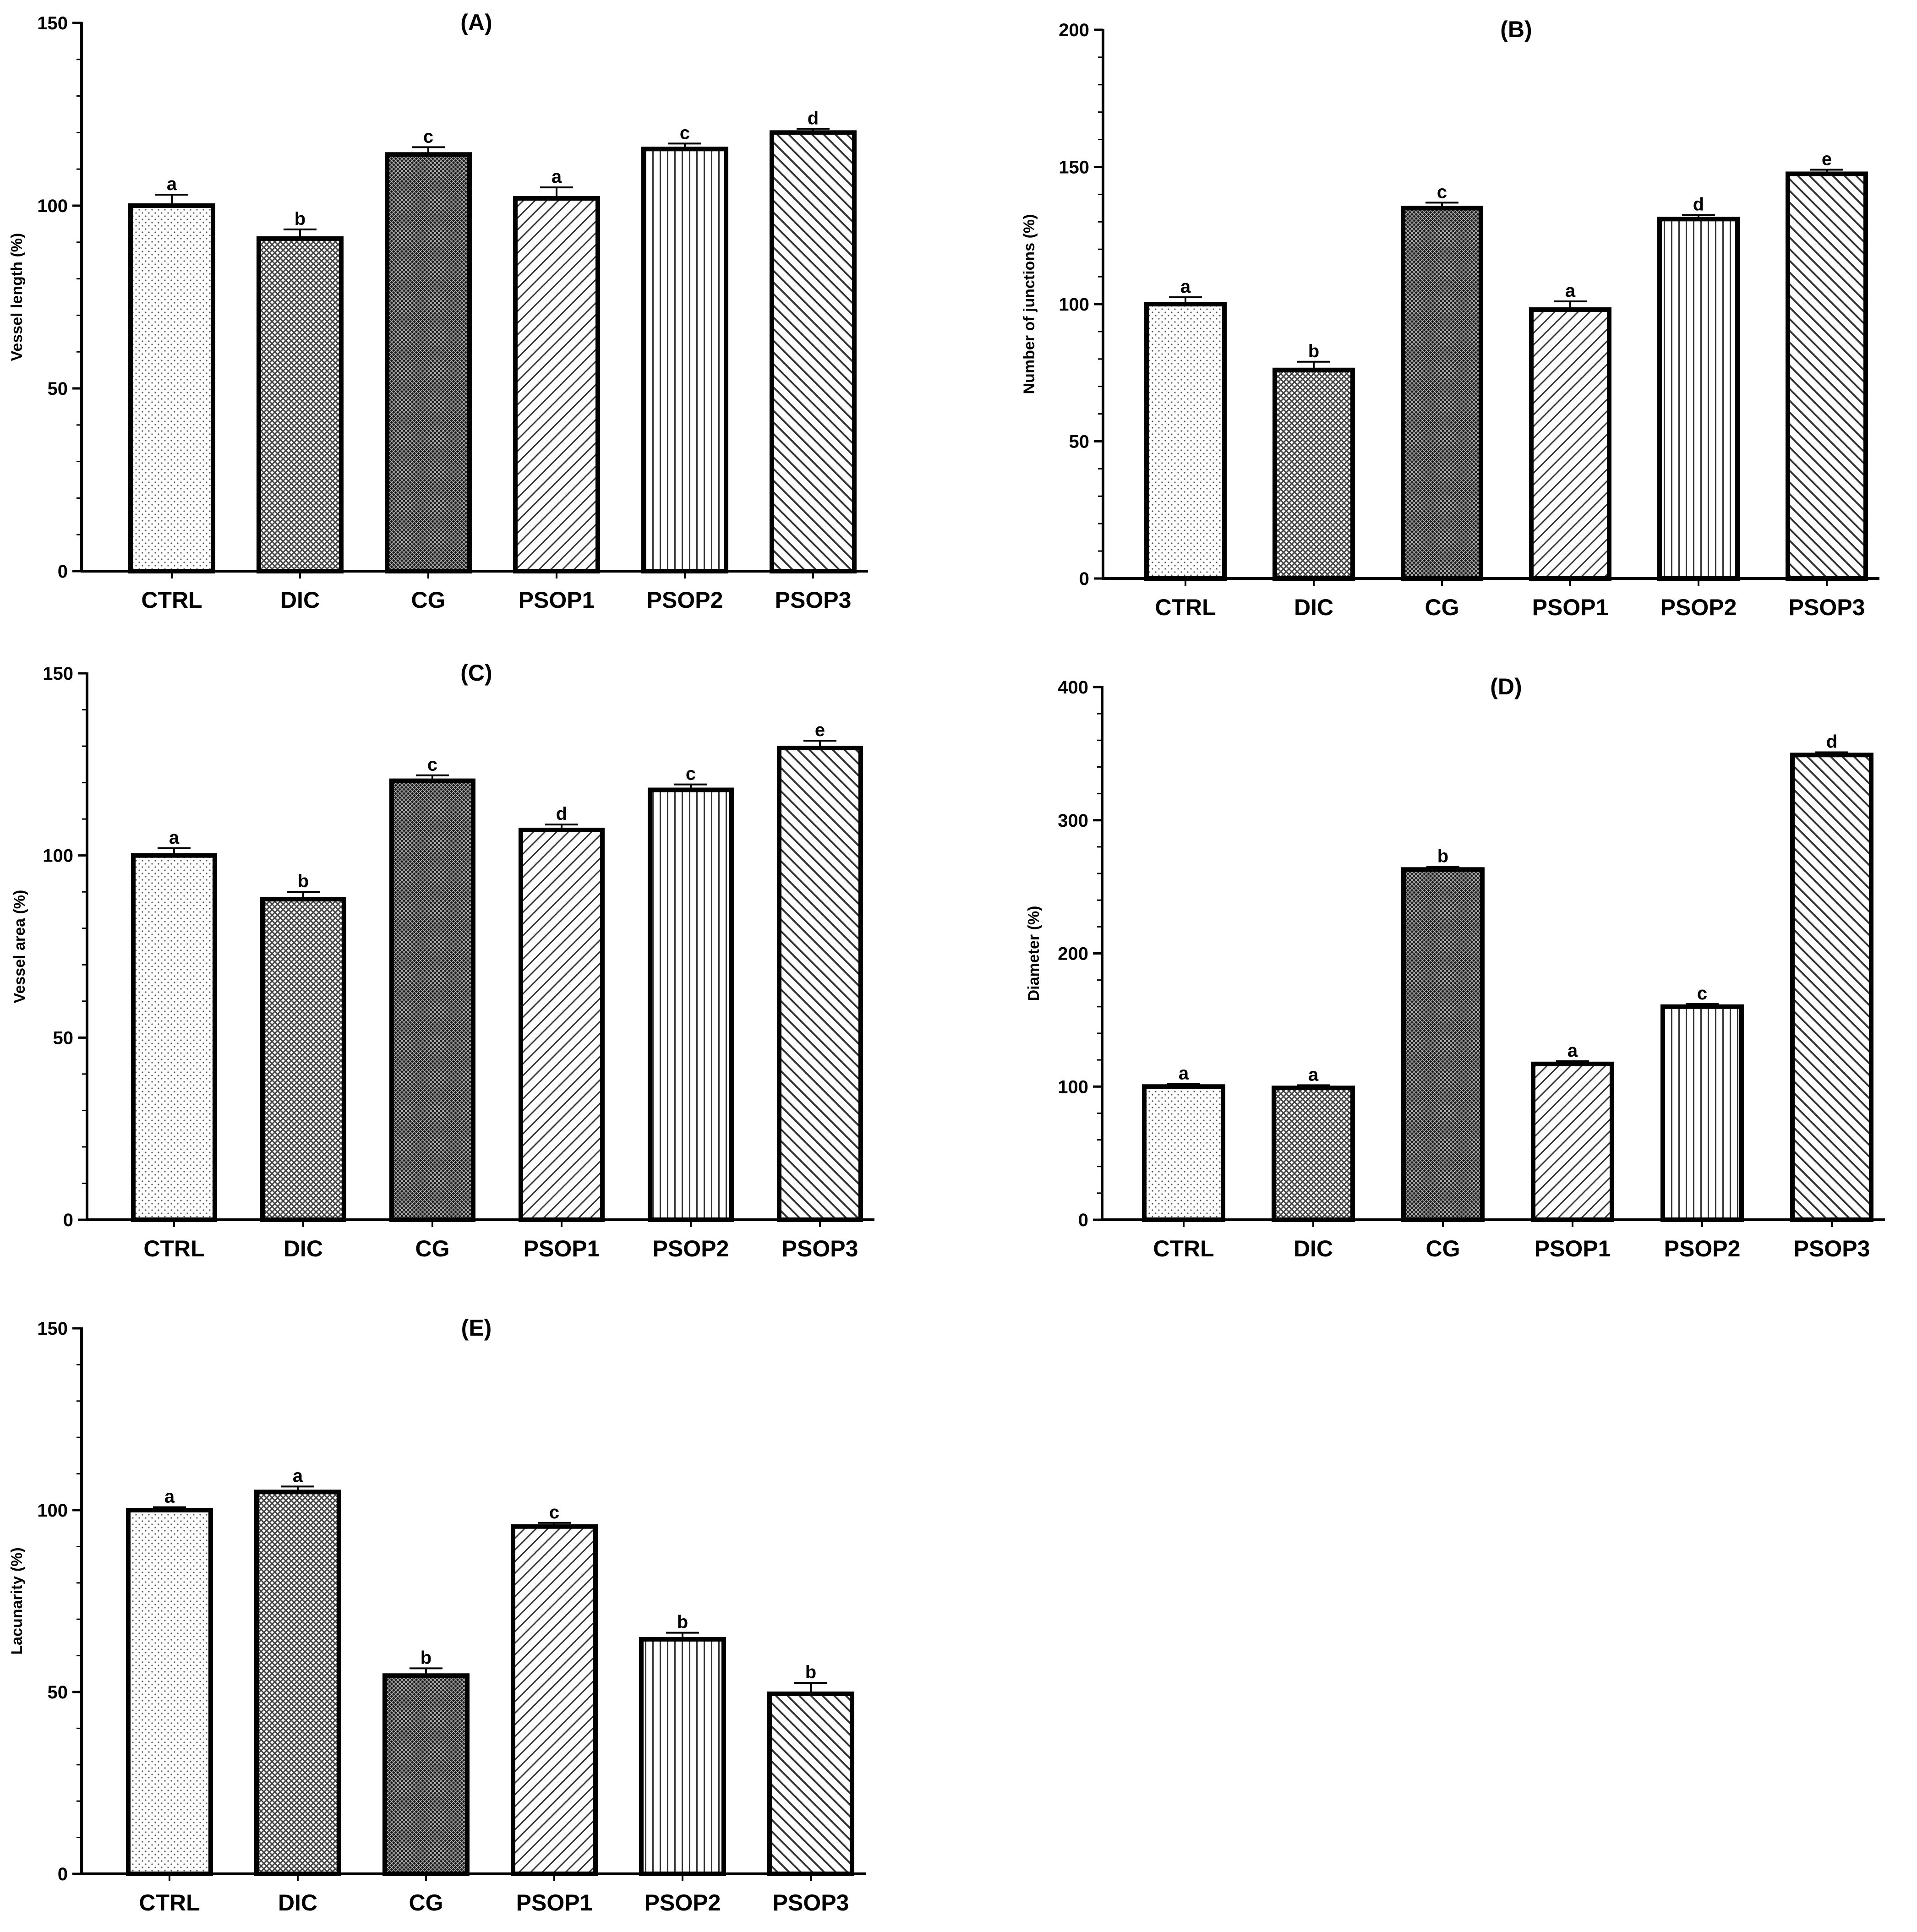  Describe the element at coordinates (17, 1601) in the screenshot. I see `y-axis-label: Lacunarity (%)` at that location.